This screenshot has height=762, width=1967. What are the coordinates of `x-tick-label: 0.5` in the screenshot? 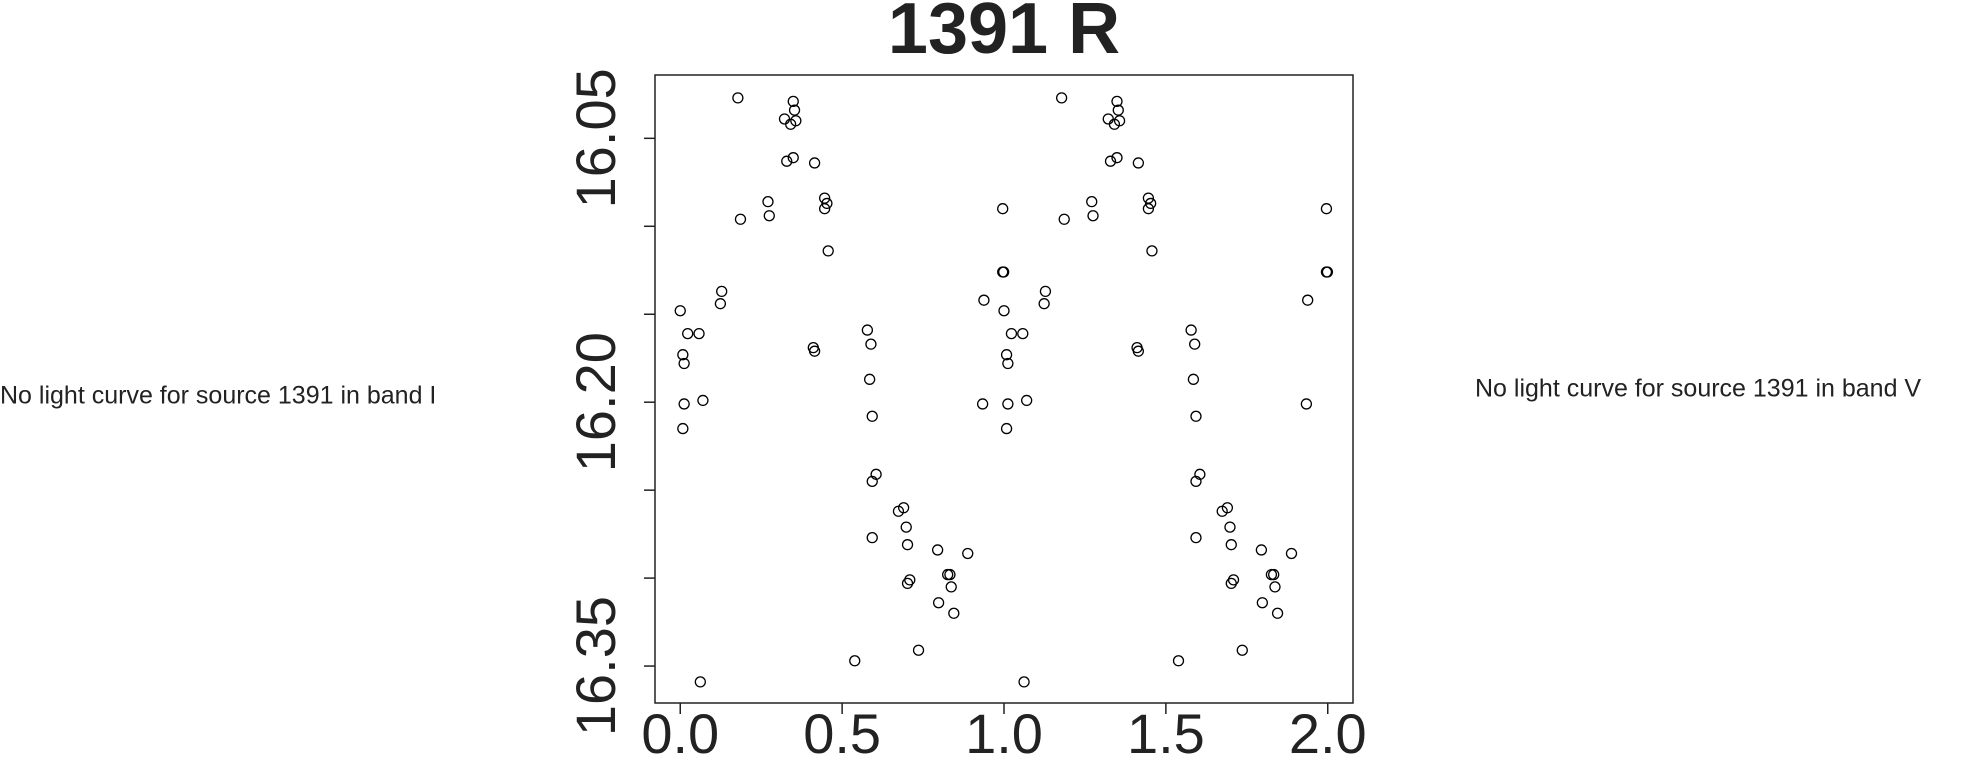 It's located at (842, 732).